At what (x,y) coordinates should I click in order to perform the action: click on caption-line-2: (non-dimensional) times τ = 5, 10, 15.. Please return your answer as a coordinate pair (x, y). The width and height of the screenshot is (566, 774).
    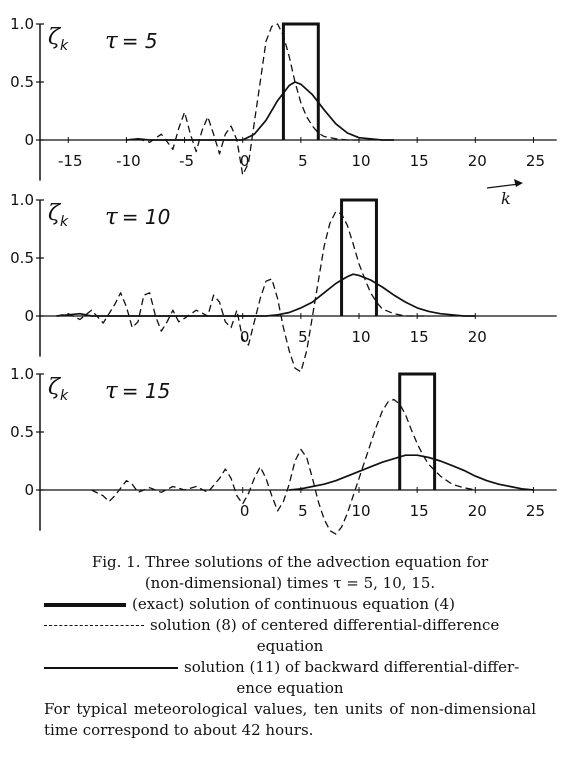
    Looking at the image, I should click on (290, 583).